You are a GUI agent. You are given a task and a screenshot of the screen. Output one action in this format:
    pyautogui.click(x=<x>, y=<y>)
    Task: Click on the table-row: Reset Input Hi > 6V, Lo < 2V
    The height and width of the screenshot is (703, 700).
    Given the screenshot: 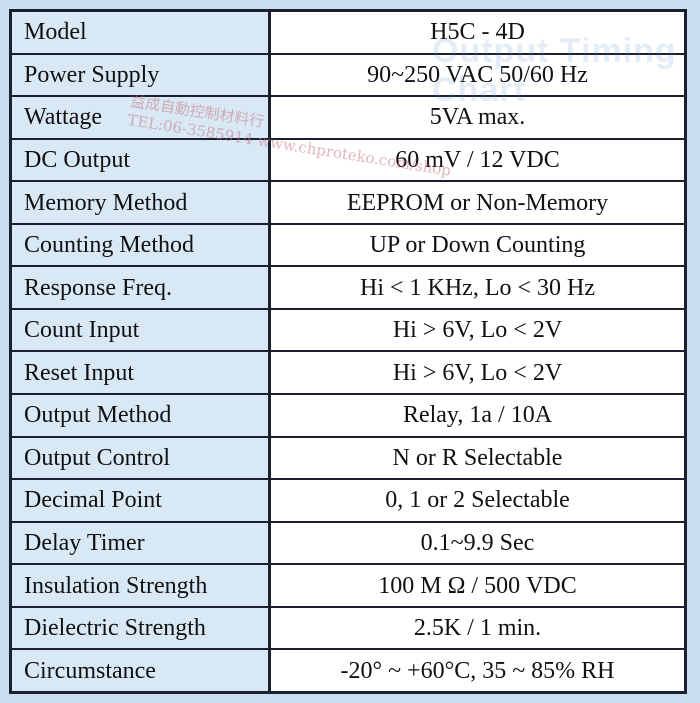 What is the action you would take?
    pyautogui.click(x=348, y=373)
    